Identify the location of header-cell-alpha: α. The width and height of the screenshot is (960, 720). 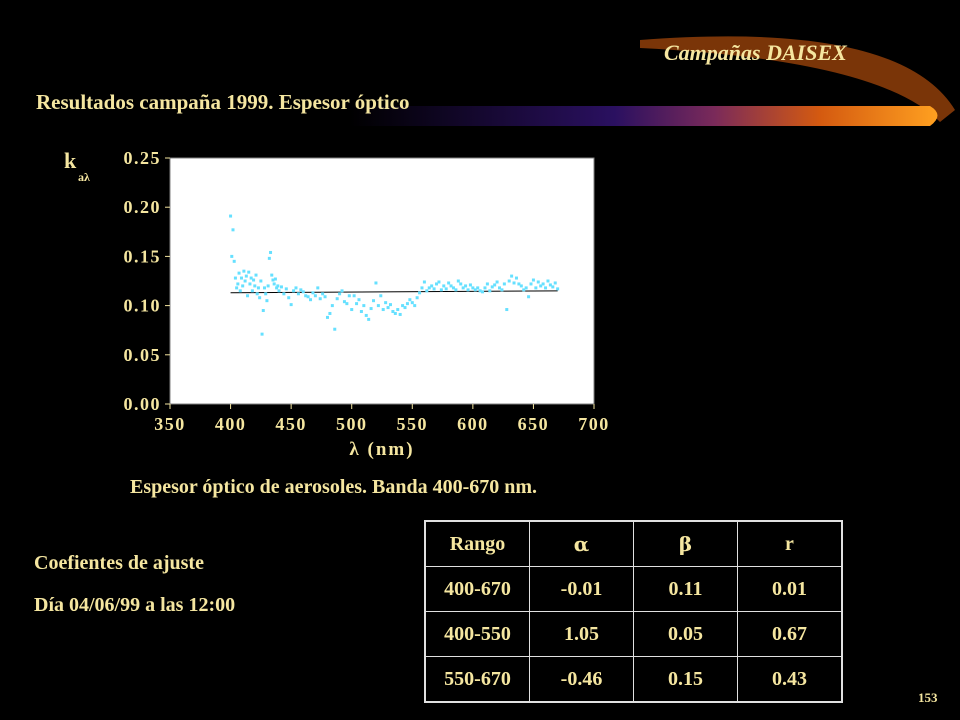
(581, 543).